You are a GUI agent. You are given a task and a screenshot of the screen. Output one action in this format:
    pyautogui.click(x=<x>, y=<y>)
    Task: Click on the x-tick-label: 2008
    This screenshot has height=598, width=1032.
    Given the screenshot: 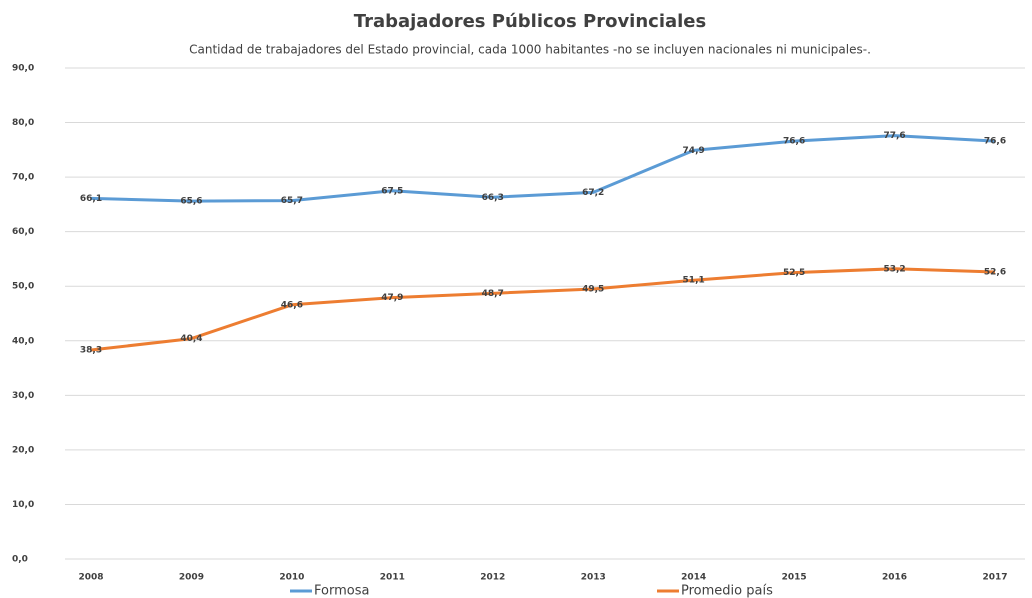 What is the action you would take?
    pyautogui.click(x=90, y=578)
    